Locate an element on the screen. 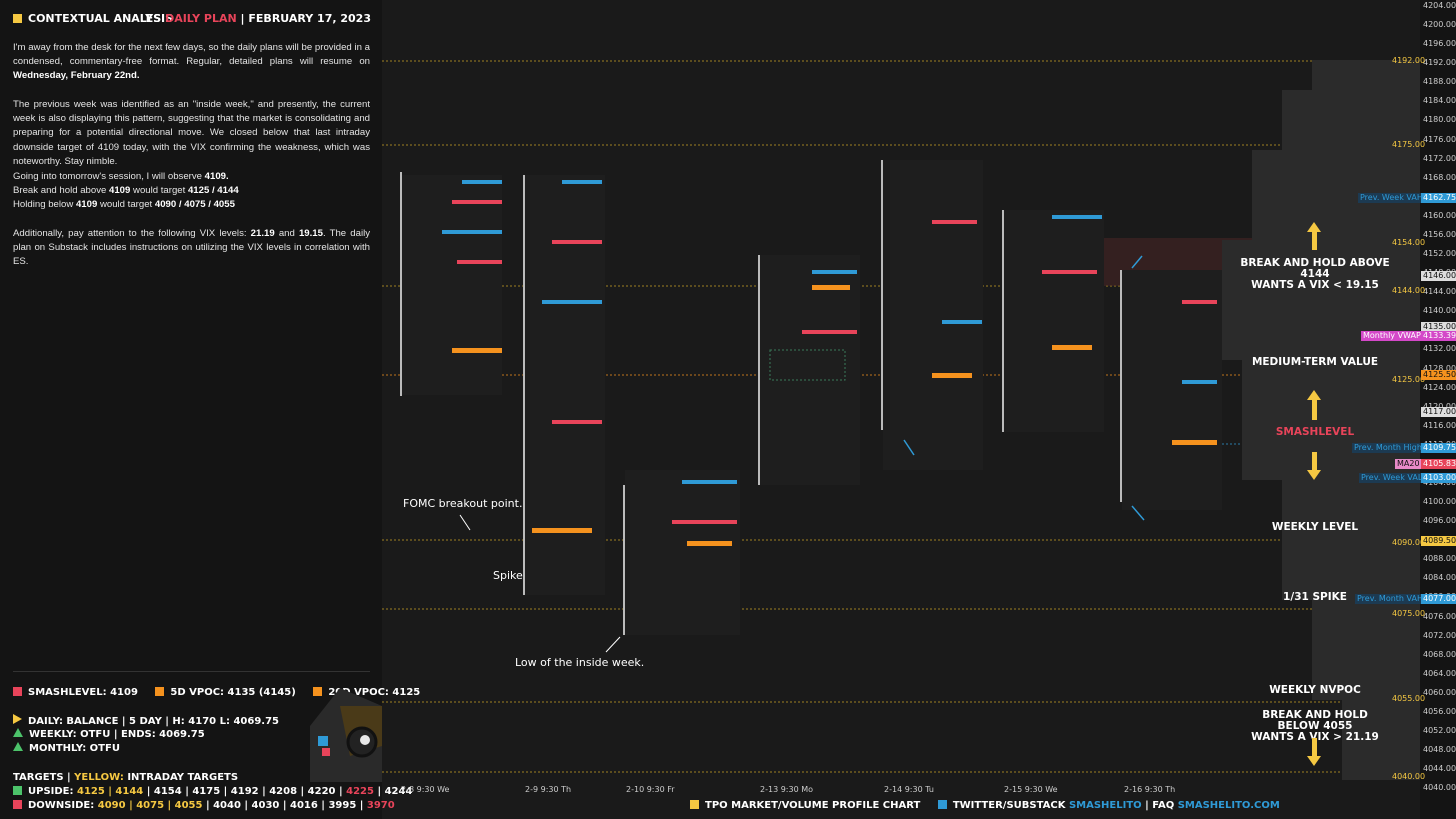  axis-tick: 4096.00 is located at coordinates (1439, 521).